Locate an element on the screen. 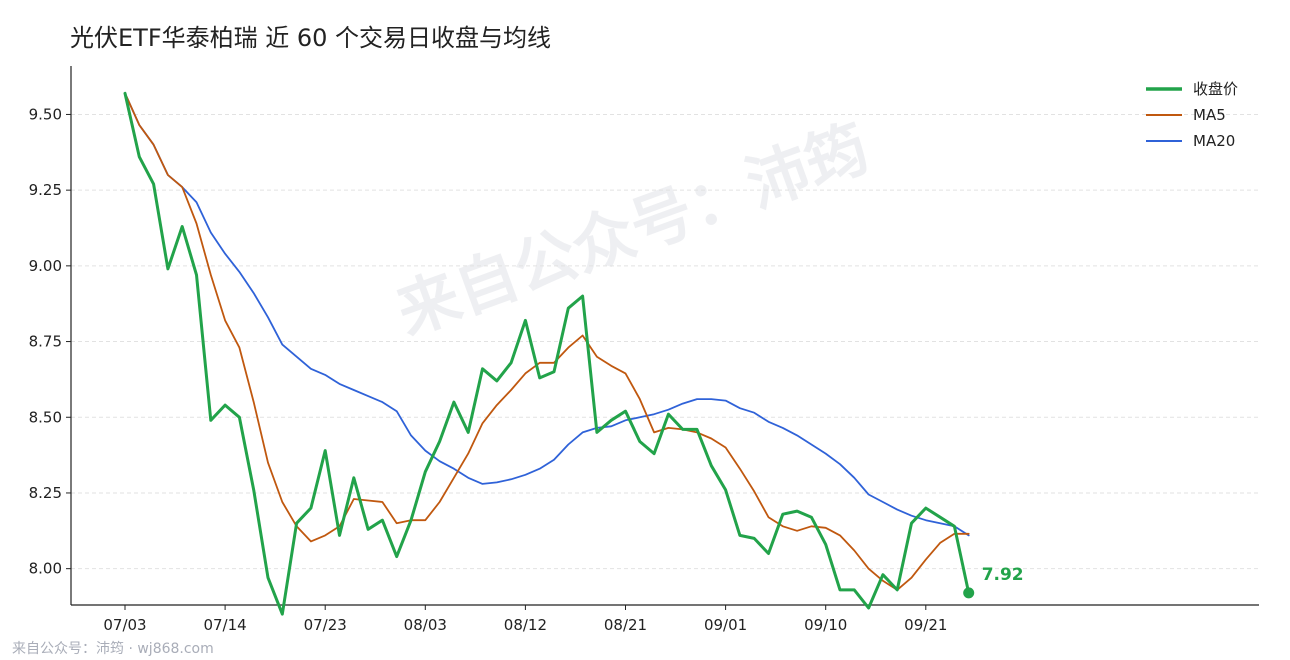 The height and width of the screenshot is (660, 1290). legend: 收盘价 MA5 MA20 is located at coordinates (1192, 115).